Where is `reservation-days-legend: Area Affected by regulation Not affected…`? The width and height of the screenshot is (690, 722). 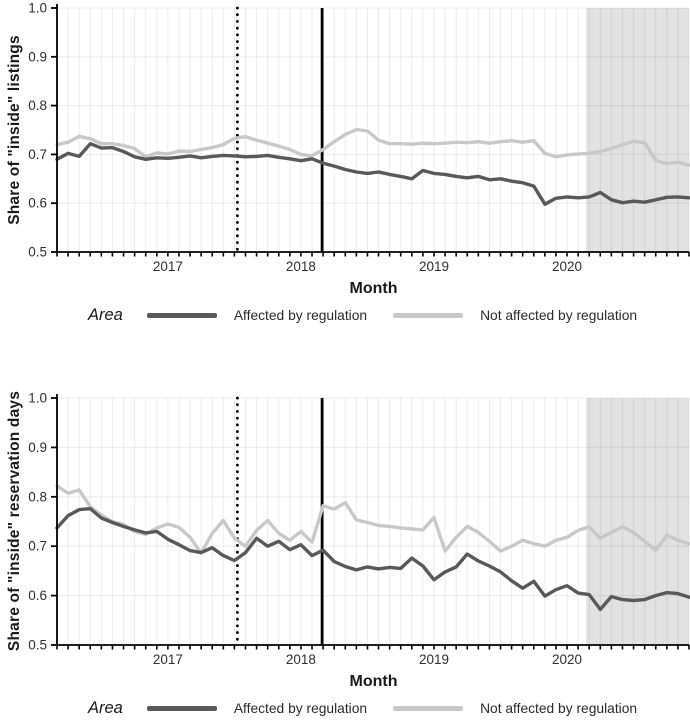
reservation-days-legend: Area Affected by regulation Not affected… is located at coordinates (345, 708).